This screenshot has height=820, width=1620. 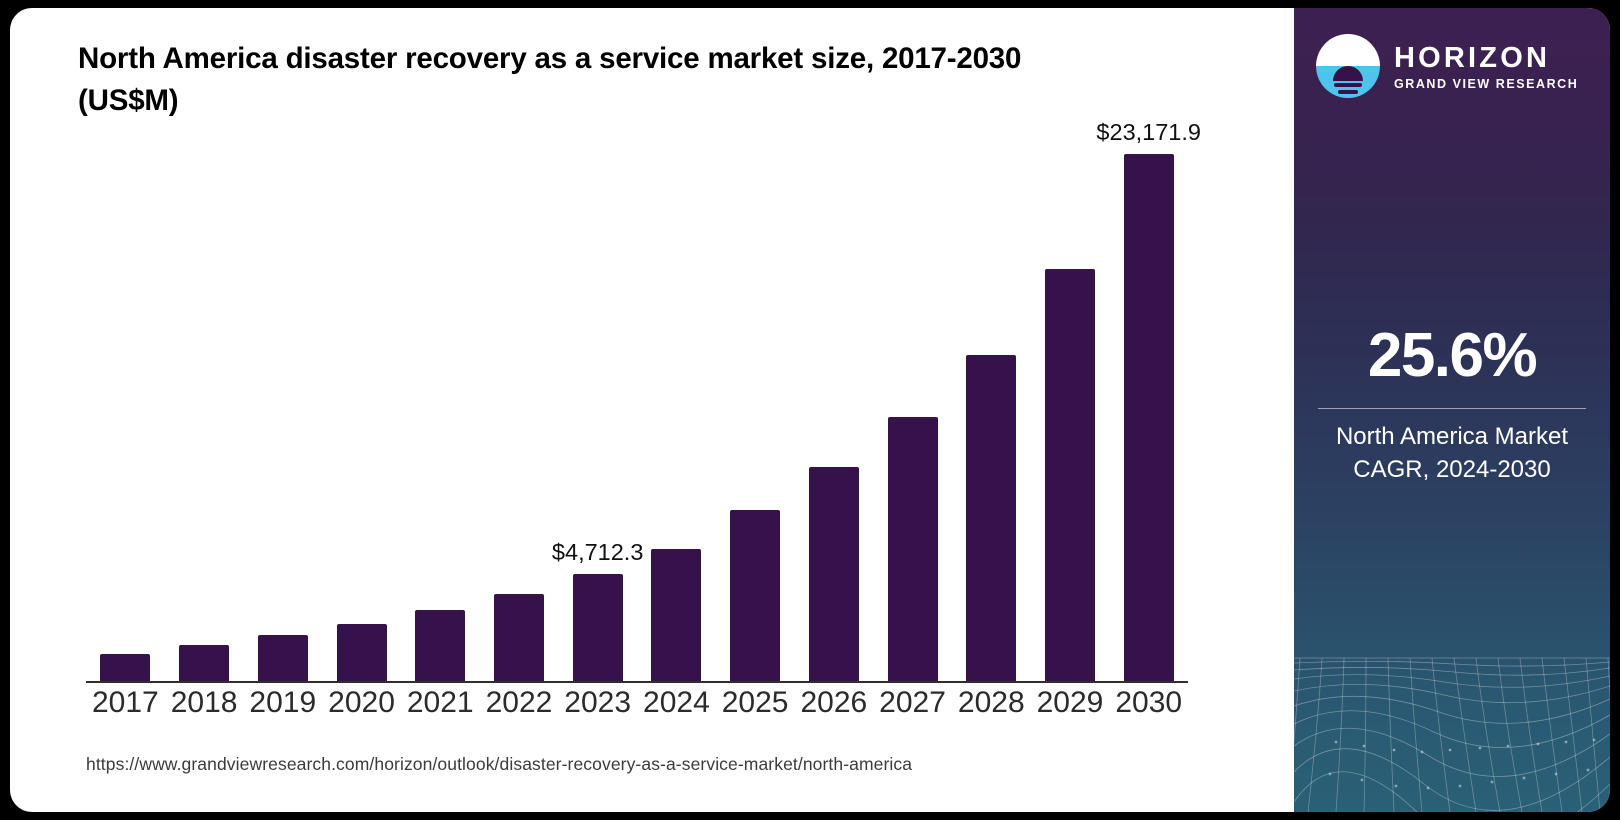 I want to click on cagr-value: 25.6%, so click(x=1452, y=355).